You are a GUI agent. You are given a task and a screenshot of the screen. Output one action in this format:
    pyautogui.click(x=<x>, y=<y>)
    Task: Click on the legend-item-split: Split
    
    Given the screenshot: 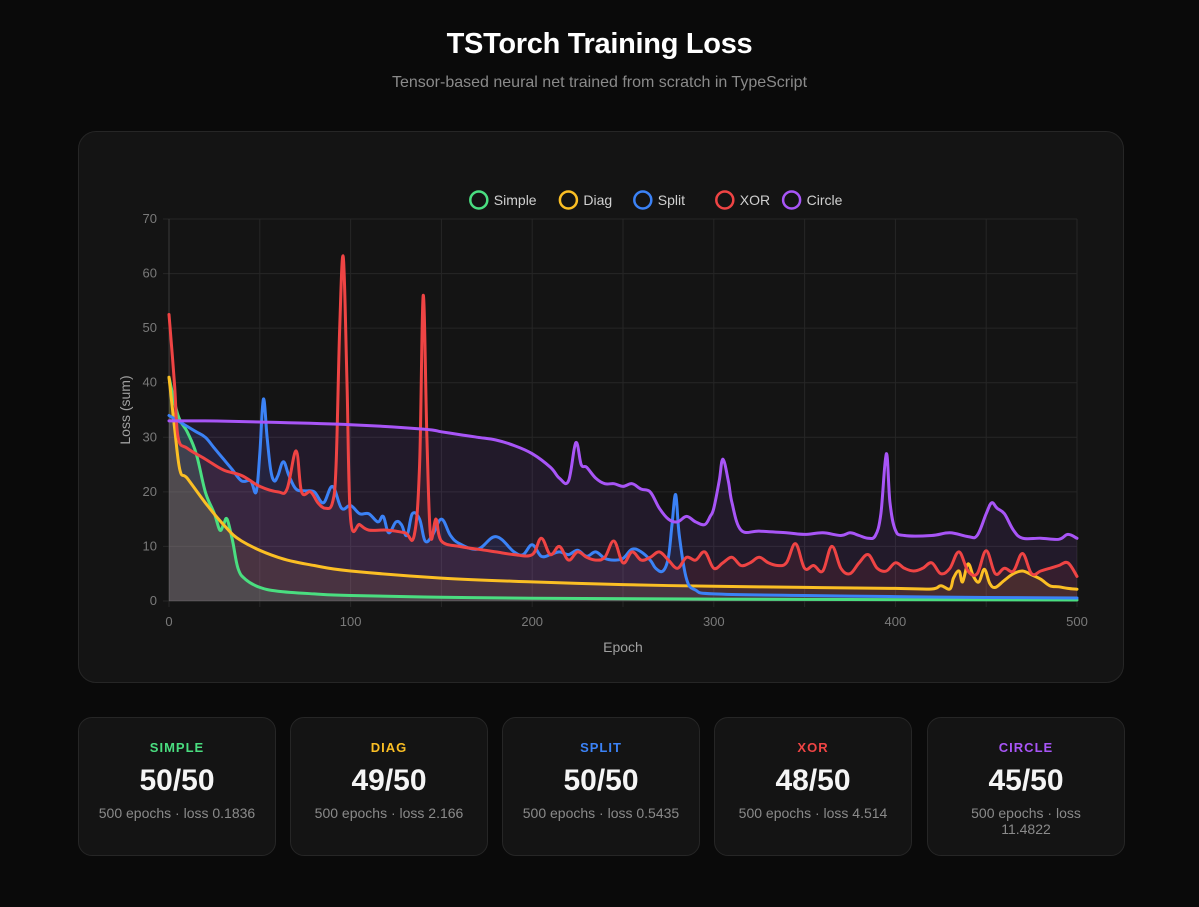 What is the action you would take?
    pyautogui.click(x=659, y=200)
    